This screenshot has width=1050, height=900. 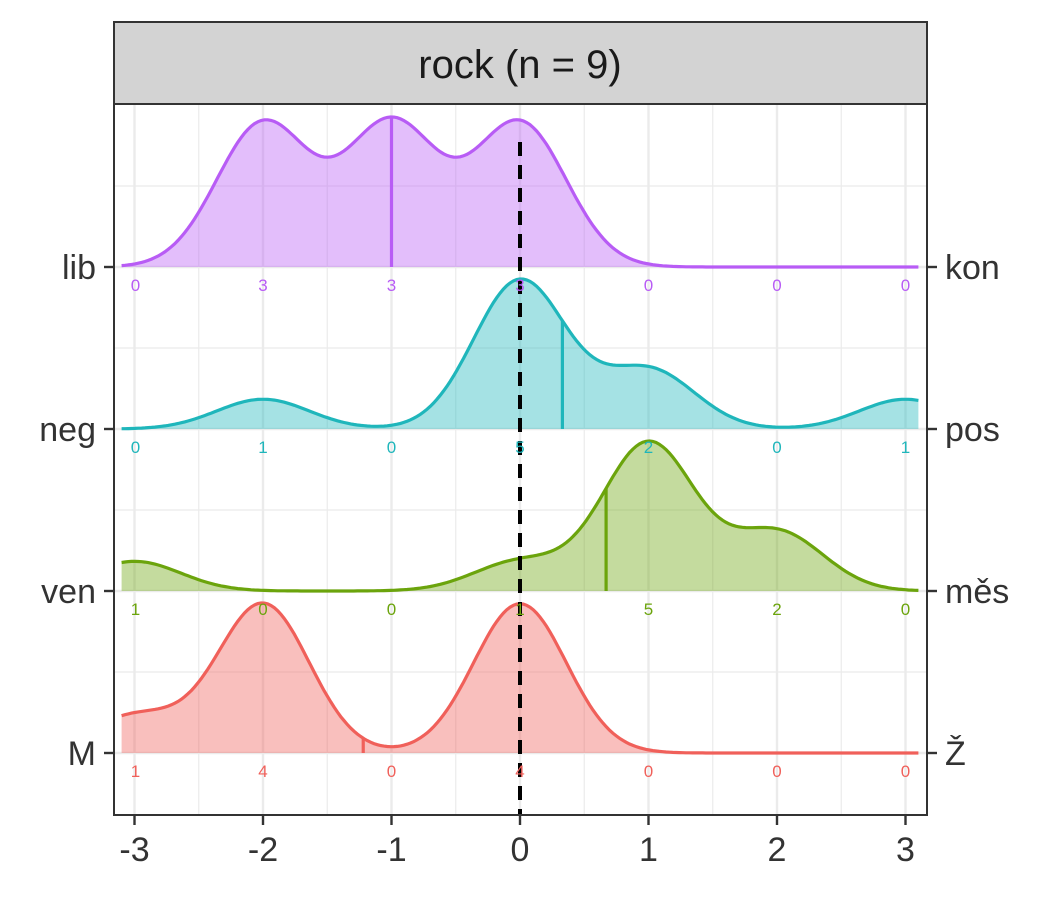 What do you see at coordinates (79, 268) in the screenshot?
I see `y-label-left: lib` at bounding box center [79, 268].